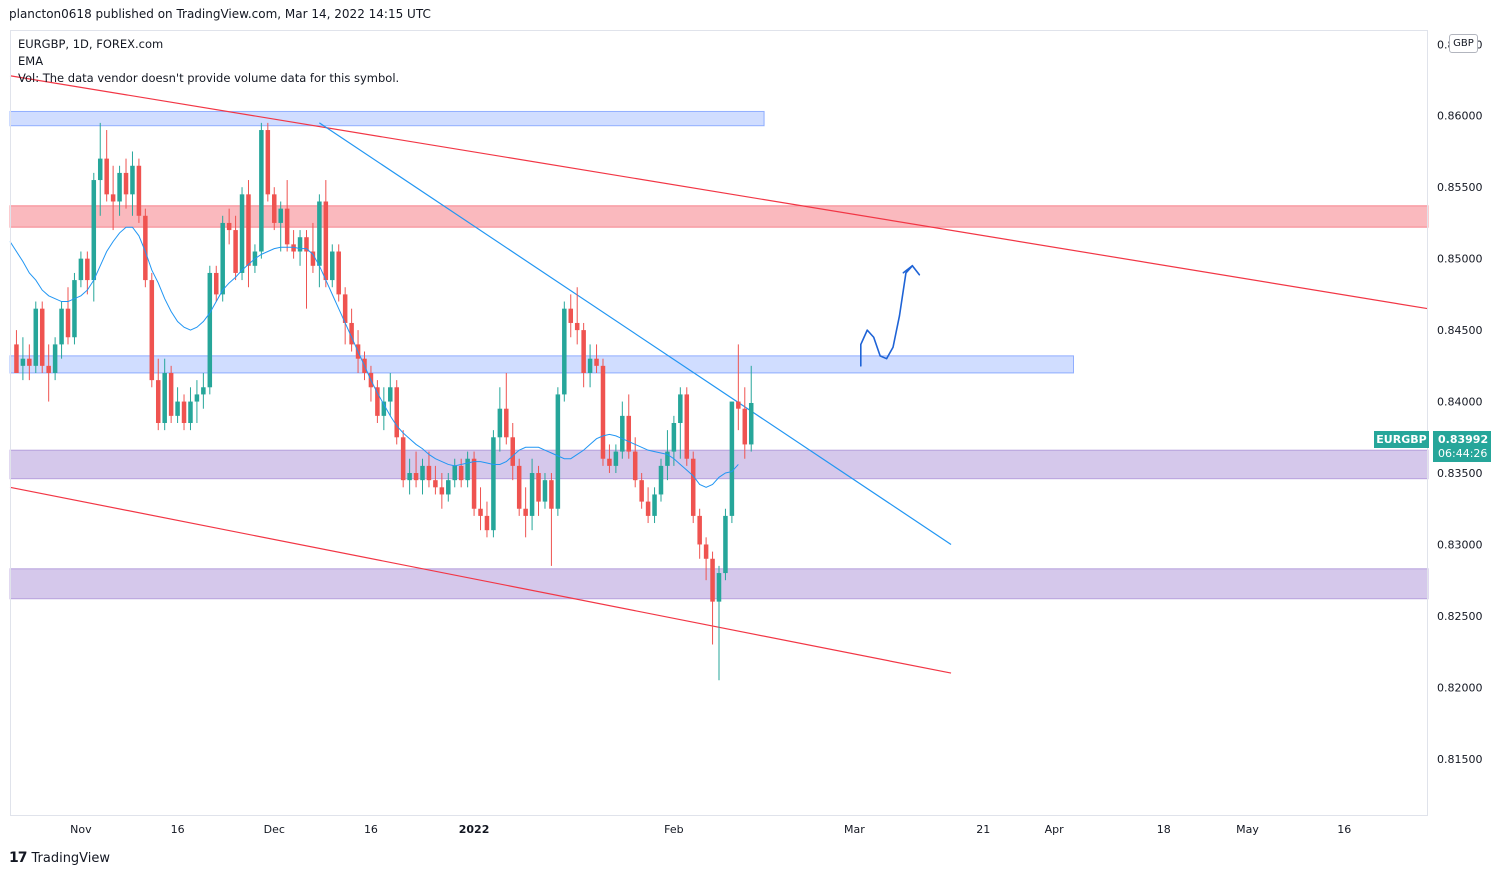 The width and height of the screenshot is (1506, 878). Describe the element at coordinates (1460, 544) in the screenshot. I see `price-tick-label: 0.83000` at that location.